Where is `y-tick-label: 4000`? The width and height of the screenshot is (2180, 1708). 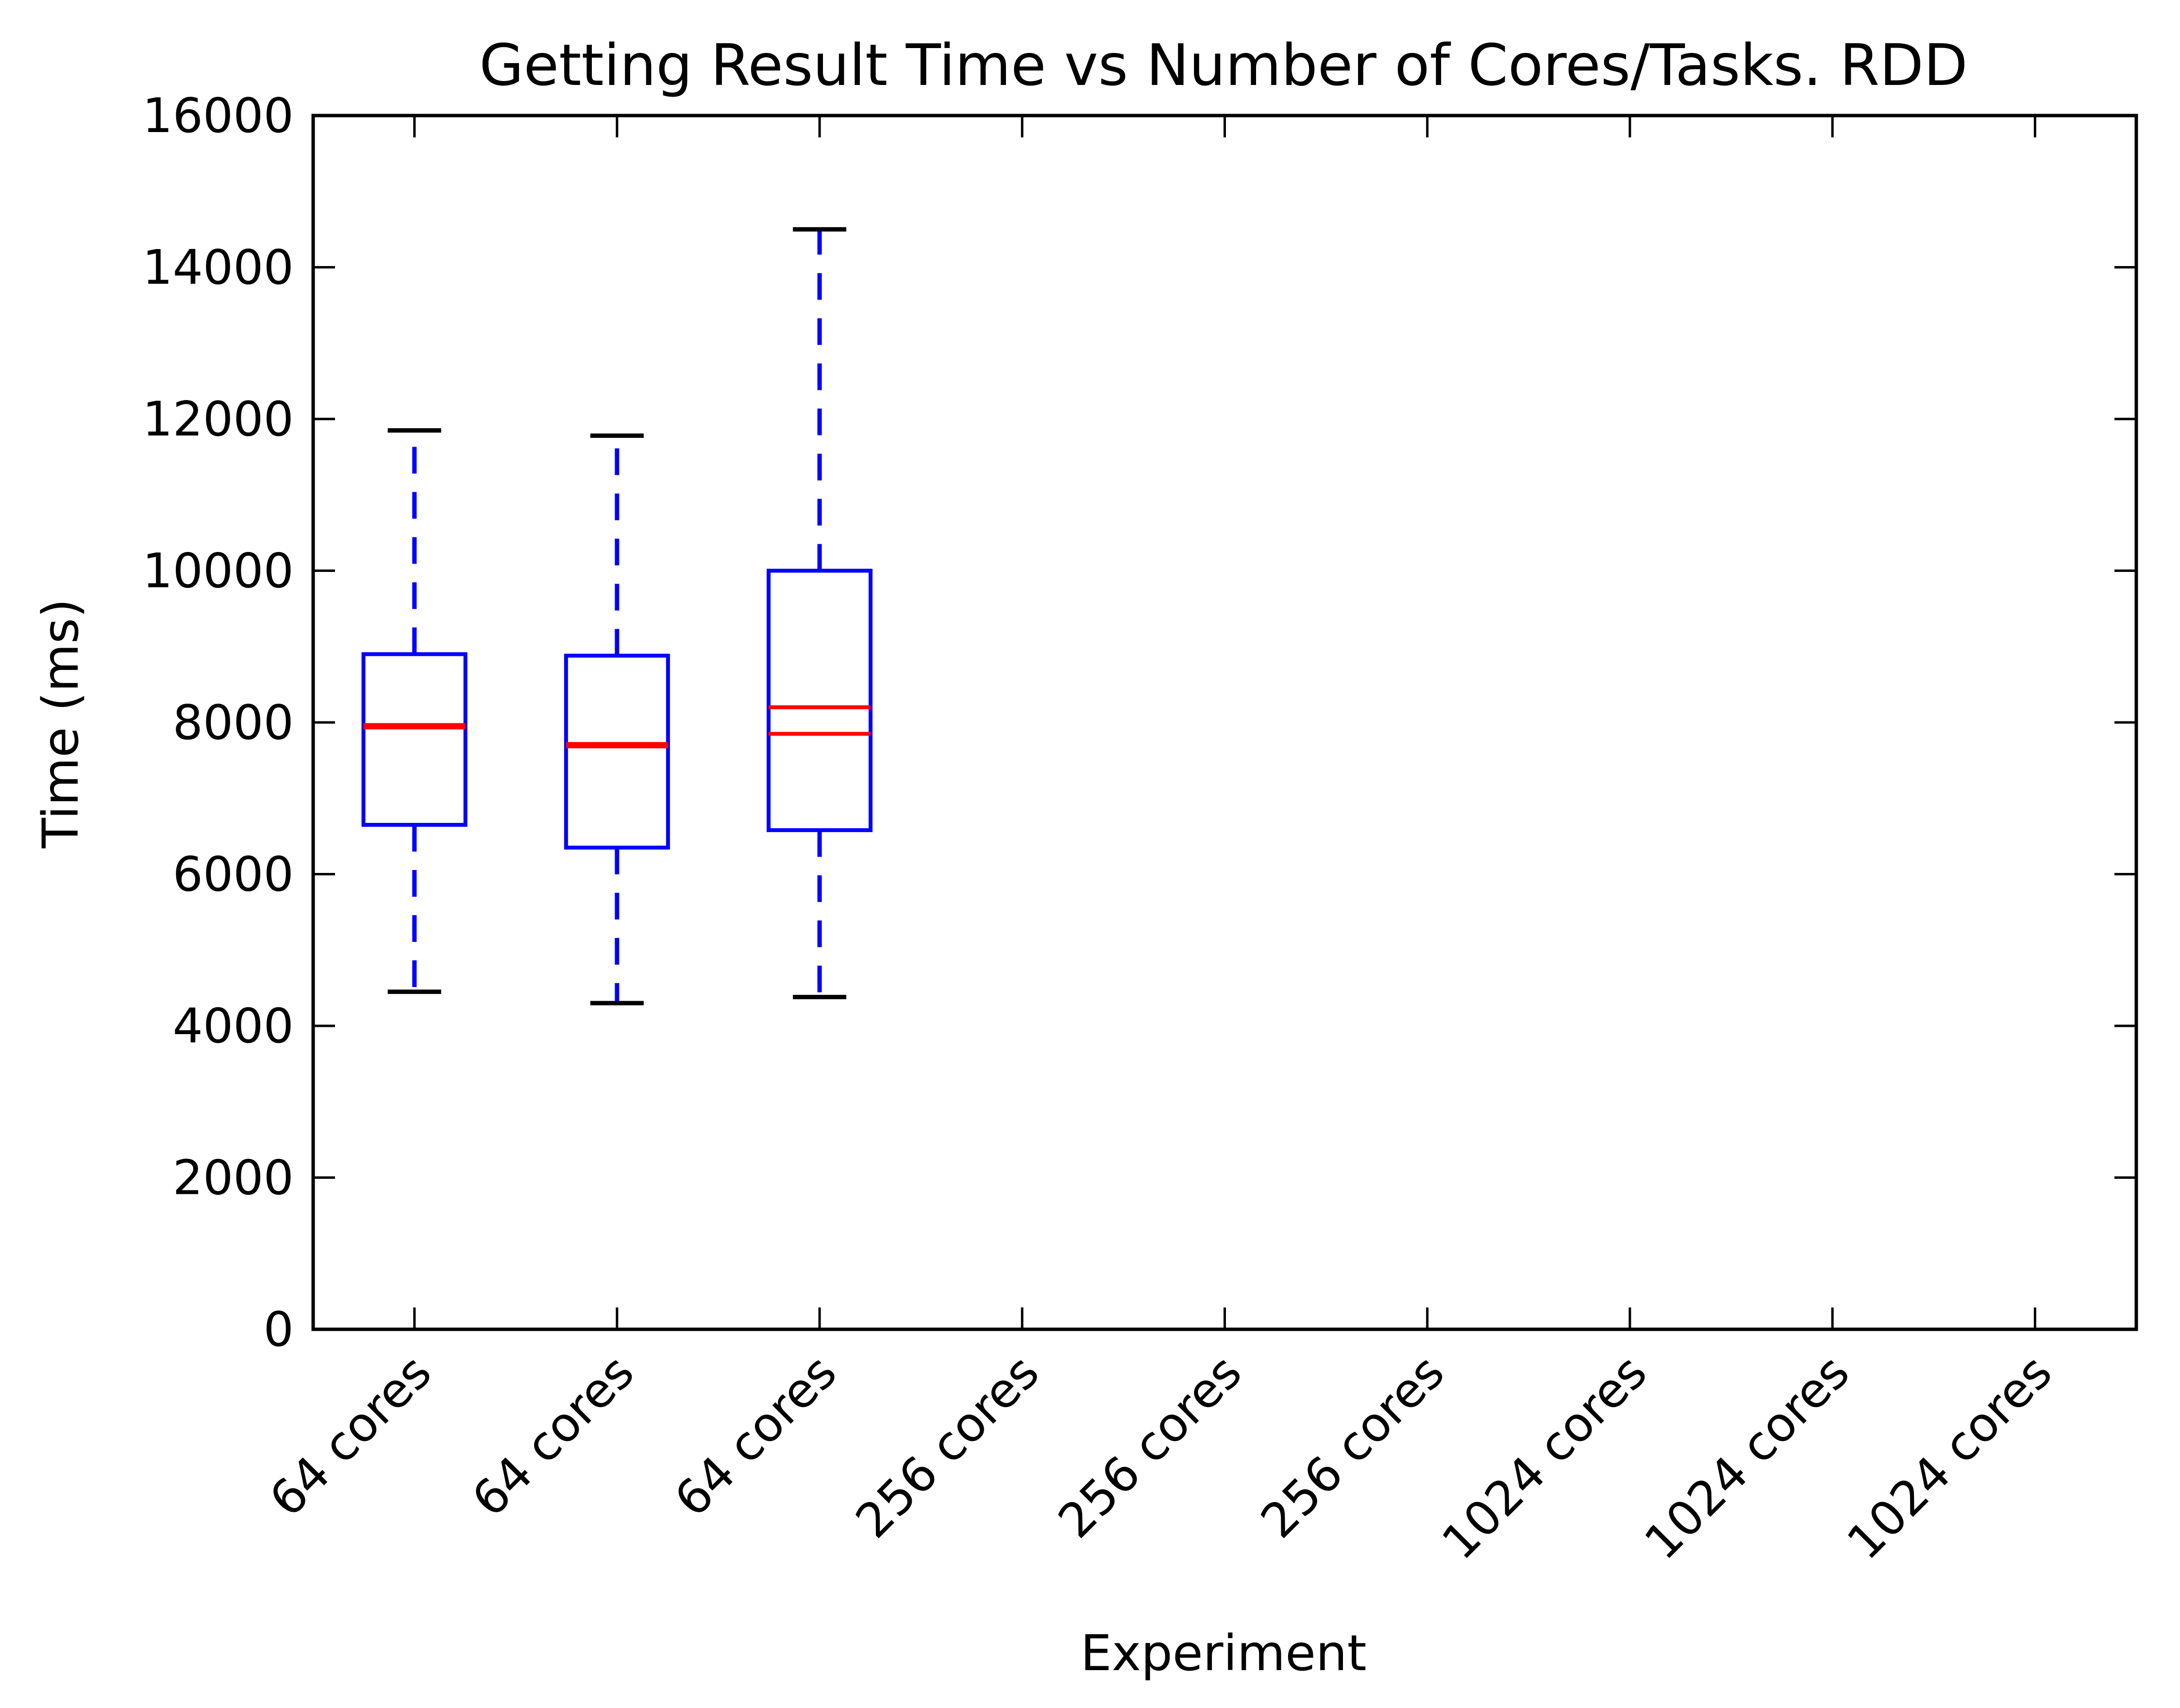 y-tick-label: 4000 is located at coordinates (233, 1026).